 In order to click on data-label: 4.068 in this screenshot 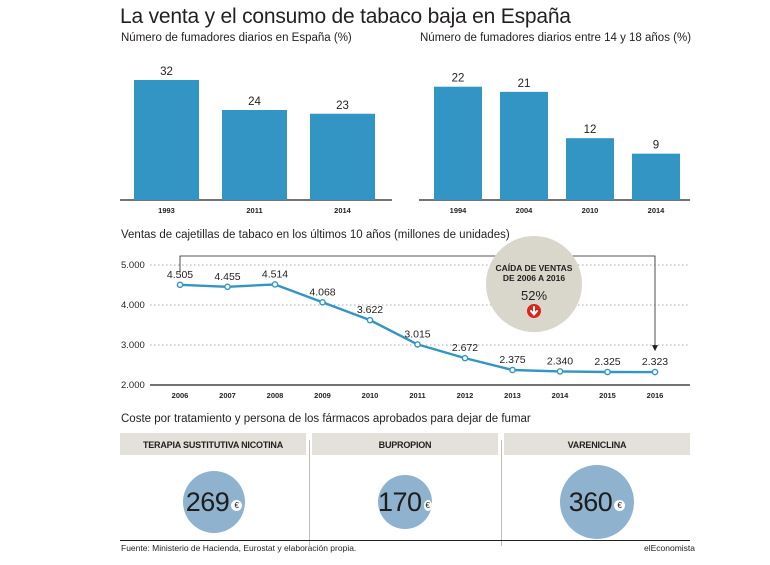, I will do `click(322, 292)`.